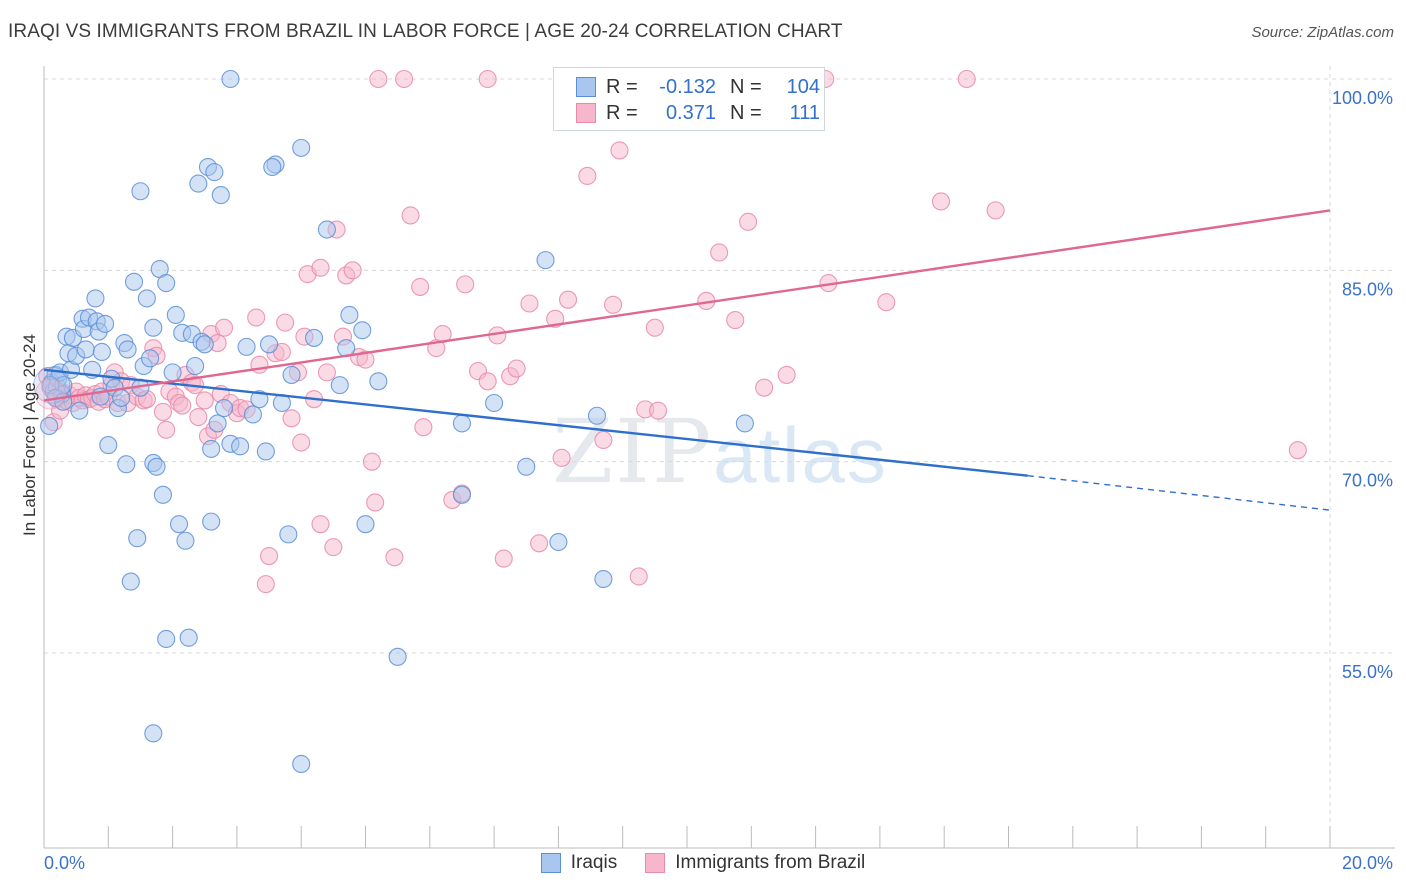 The image size is (1406, 892). What do you see at coordinates (50, 394) in the screenshot?
I see `brazil-cluster-point` at bounding box center [50, 394].